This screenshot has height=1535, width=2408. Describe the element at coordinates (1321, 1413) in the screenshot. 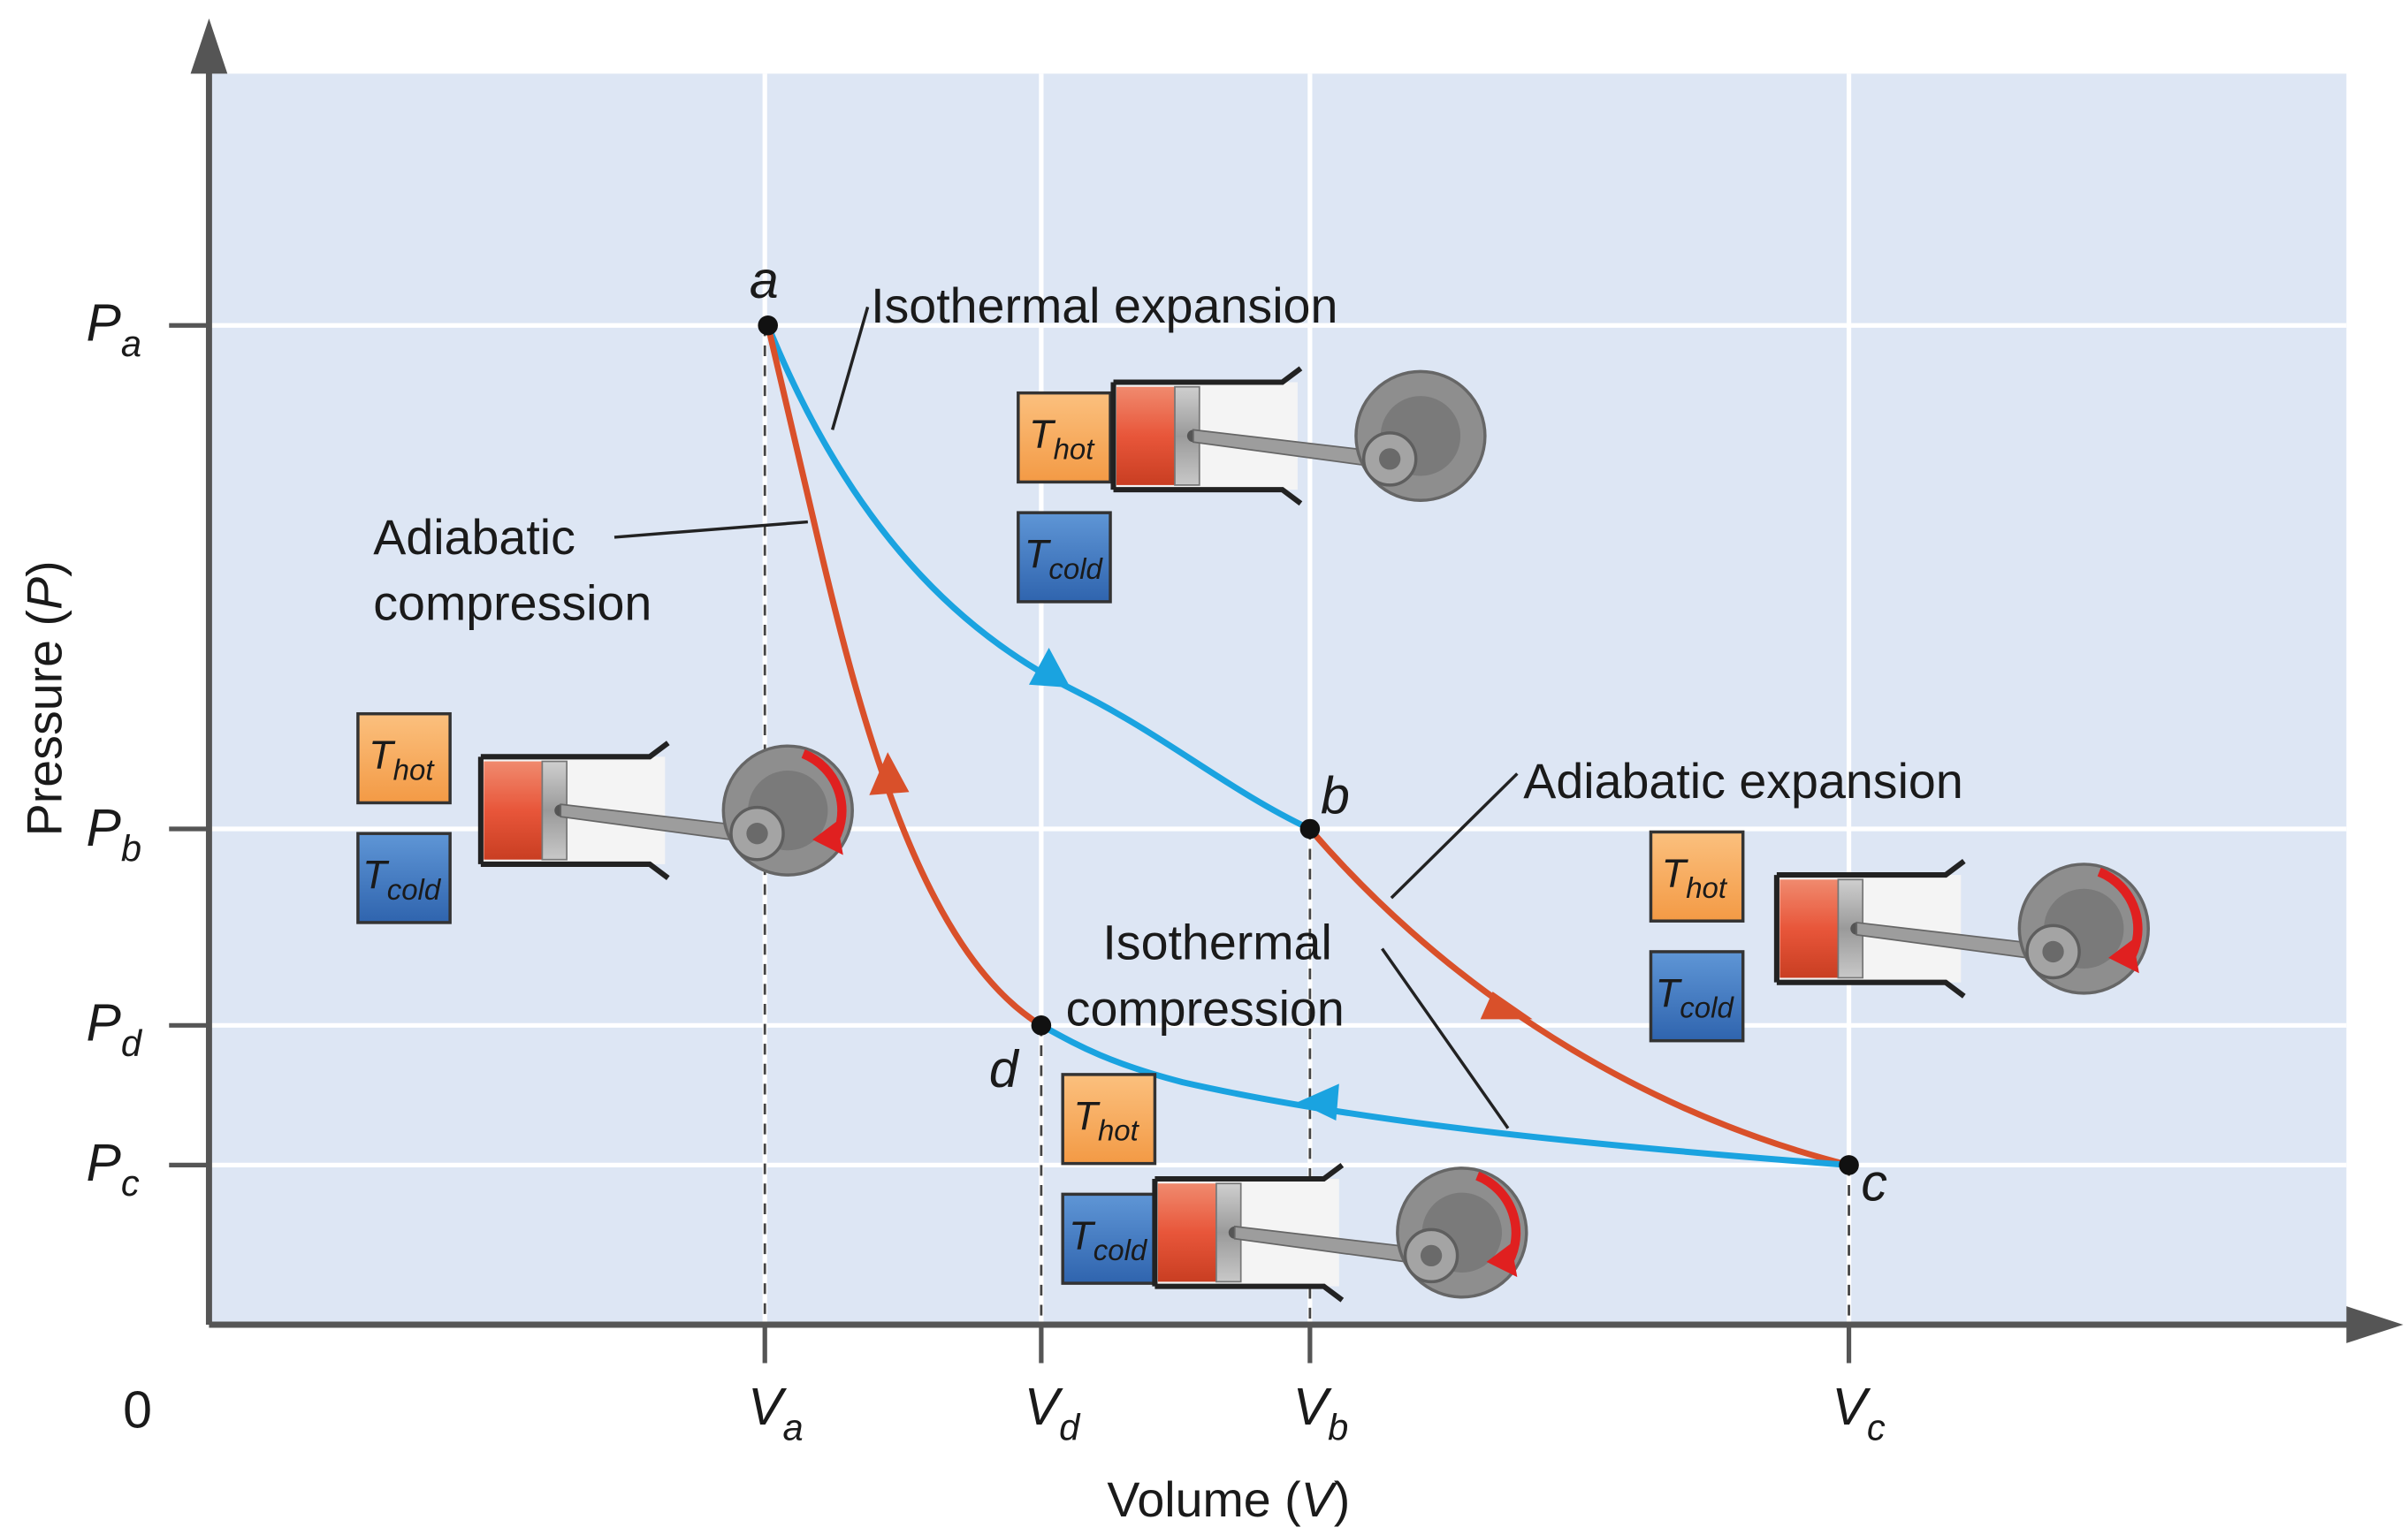

I see `label-vb: Vb` at that location.